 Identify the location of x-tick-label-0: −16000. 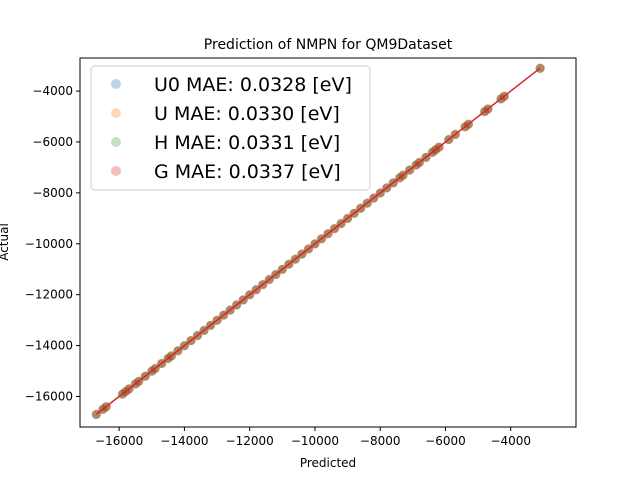
(119, 441).